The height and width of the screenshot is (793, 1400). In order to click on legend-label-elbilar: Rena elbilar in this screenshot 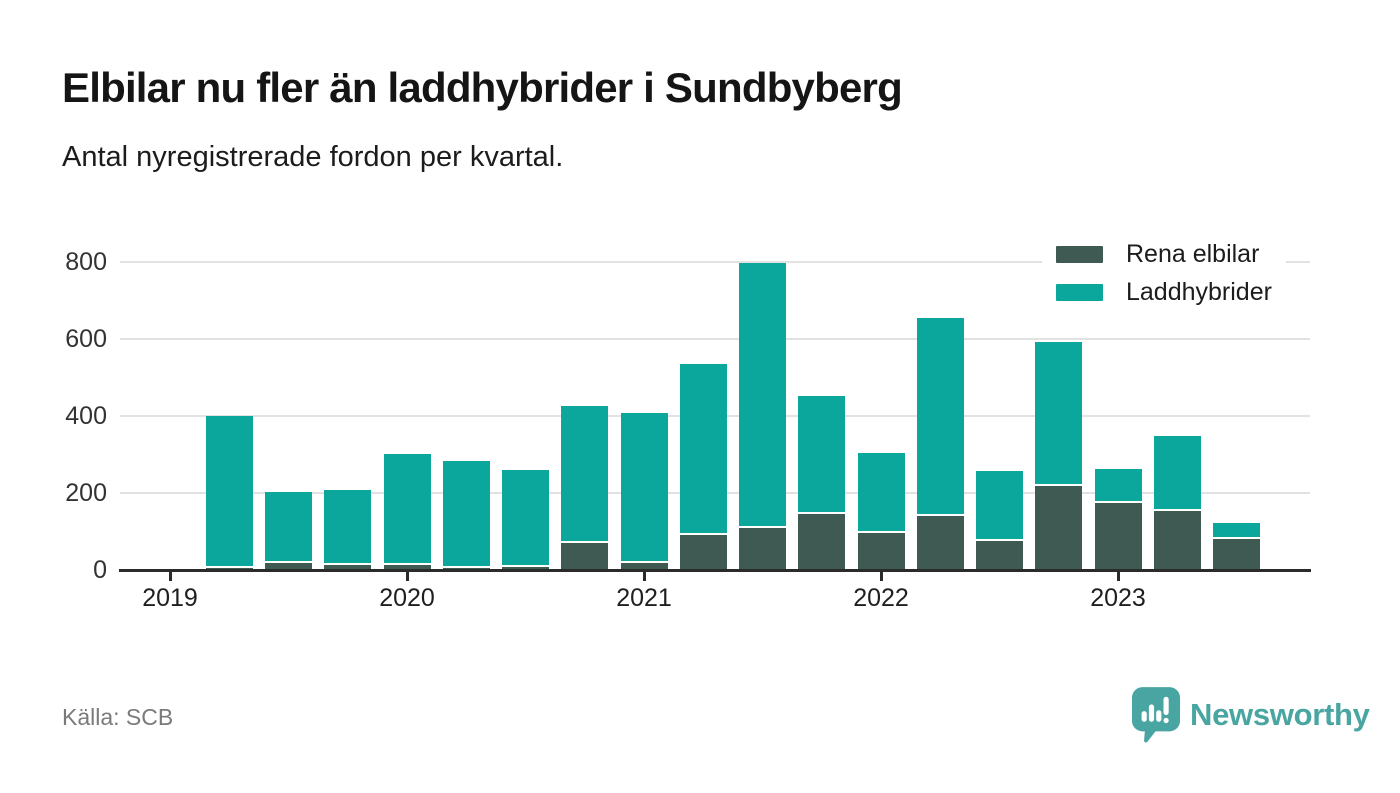, I will do `click(1193, 254)`.